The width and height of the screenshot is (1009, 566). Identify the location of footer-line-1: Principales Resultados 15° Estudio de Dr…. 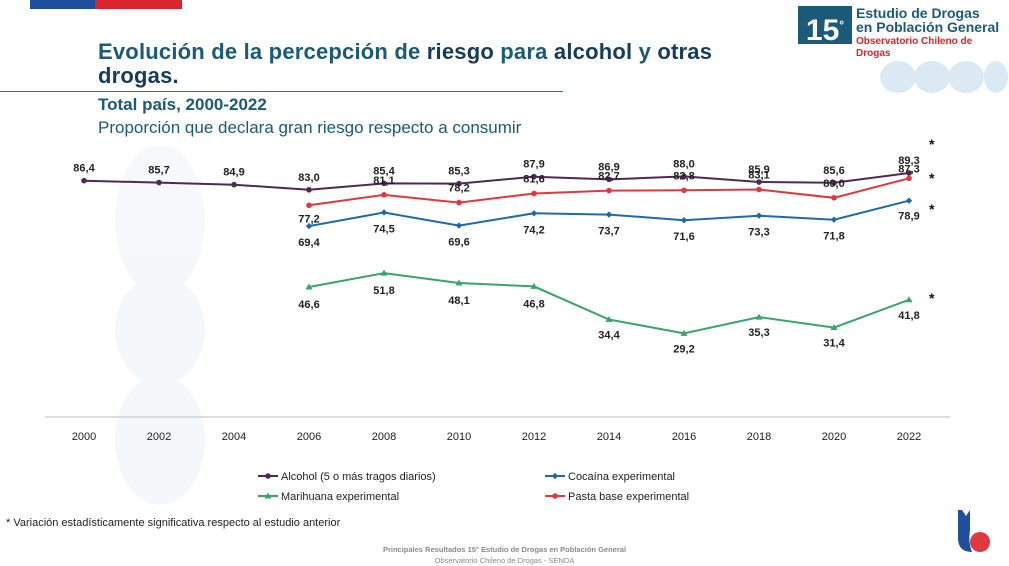
(504, 549).